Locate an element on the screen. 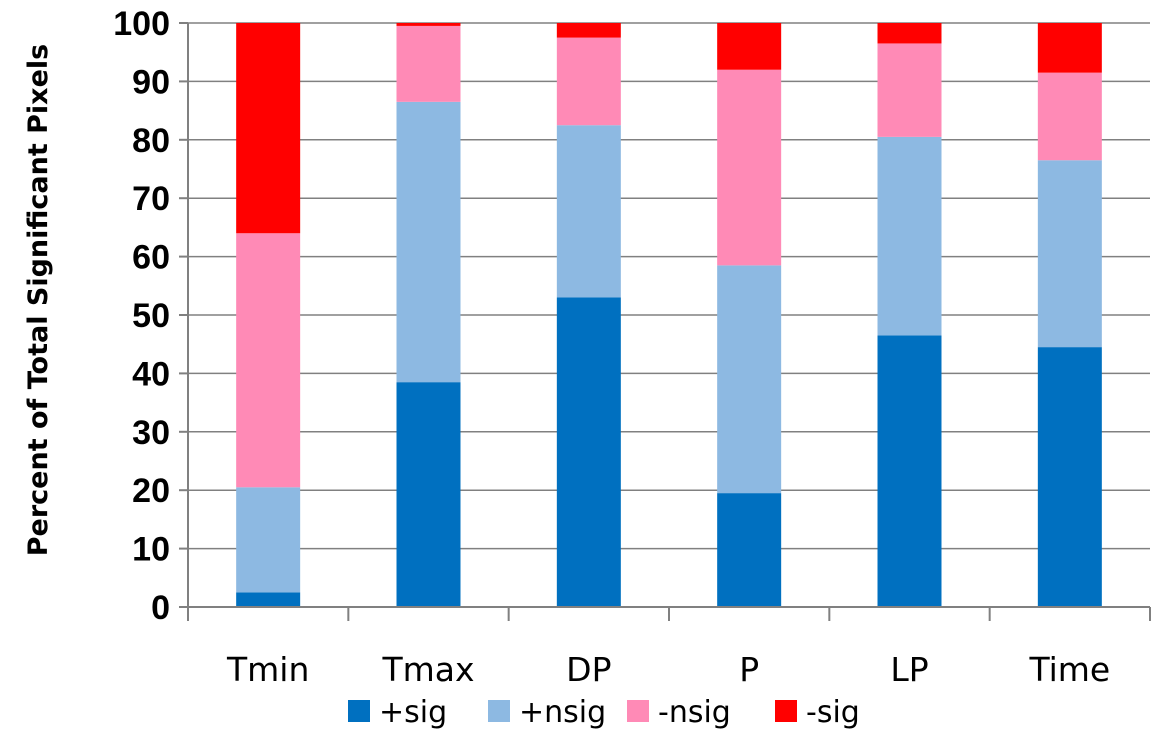  y-tick-label: 50 is located at coordinates (151, 316).